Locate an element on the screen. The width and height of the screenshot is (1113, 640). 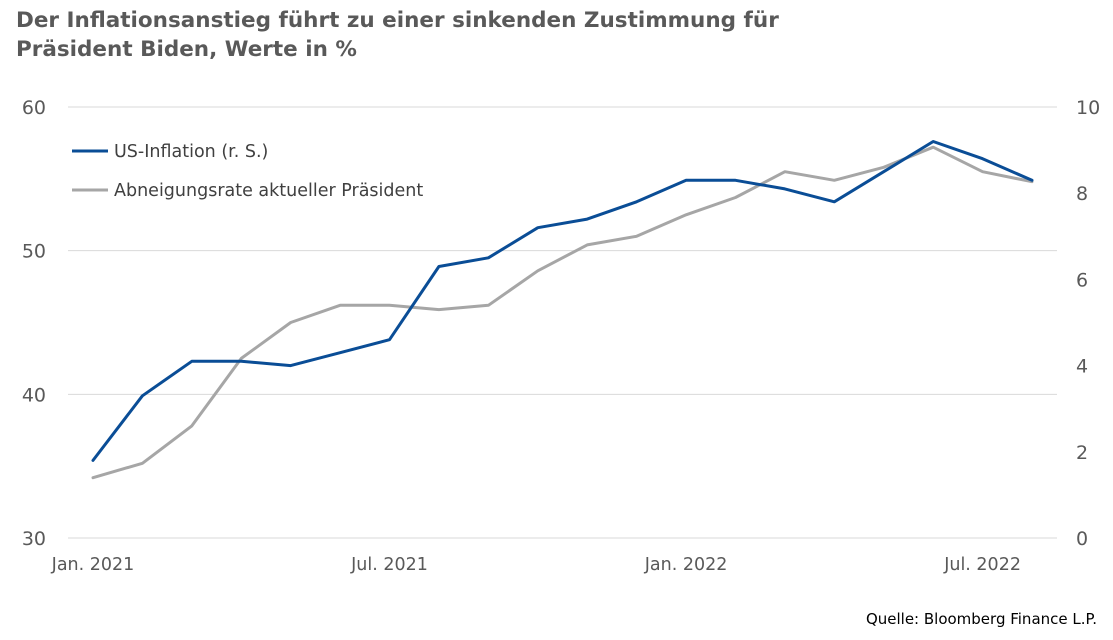
y-right-tick-label: 4 is located at coordinates (1082, 367).